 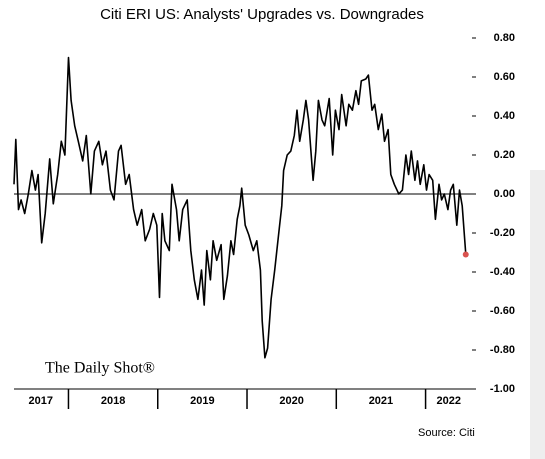 What do you see at coordinates (504, 155) in the screenshot?
I see `y-tick-label: 0.20` at bounding box center [504, 155].